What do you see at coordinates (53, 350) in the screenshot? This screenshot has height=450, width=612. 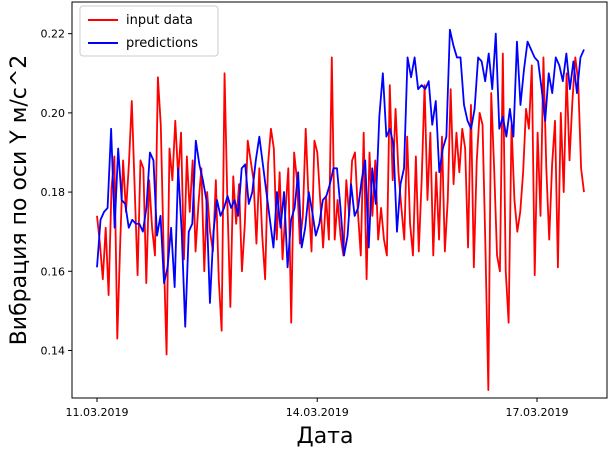 I see `y-tick-label: 0.14` at bounding box center [53, 350].